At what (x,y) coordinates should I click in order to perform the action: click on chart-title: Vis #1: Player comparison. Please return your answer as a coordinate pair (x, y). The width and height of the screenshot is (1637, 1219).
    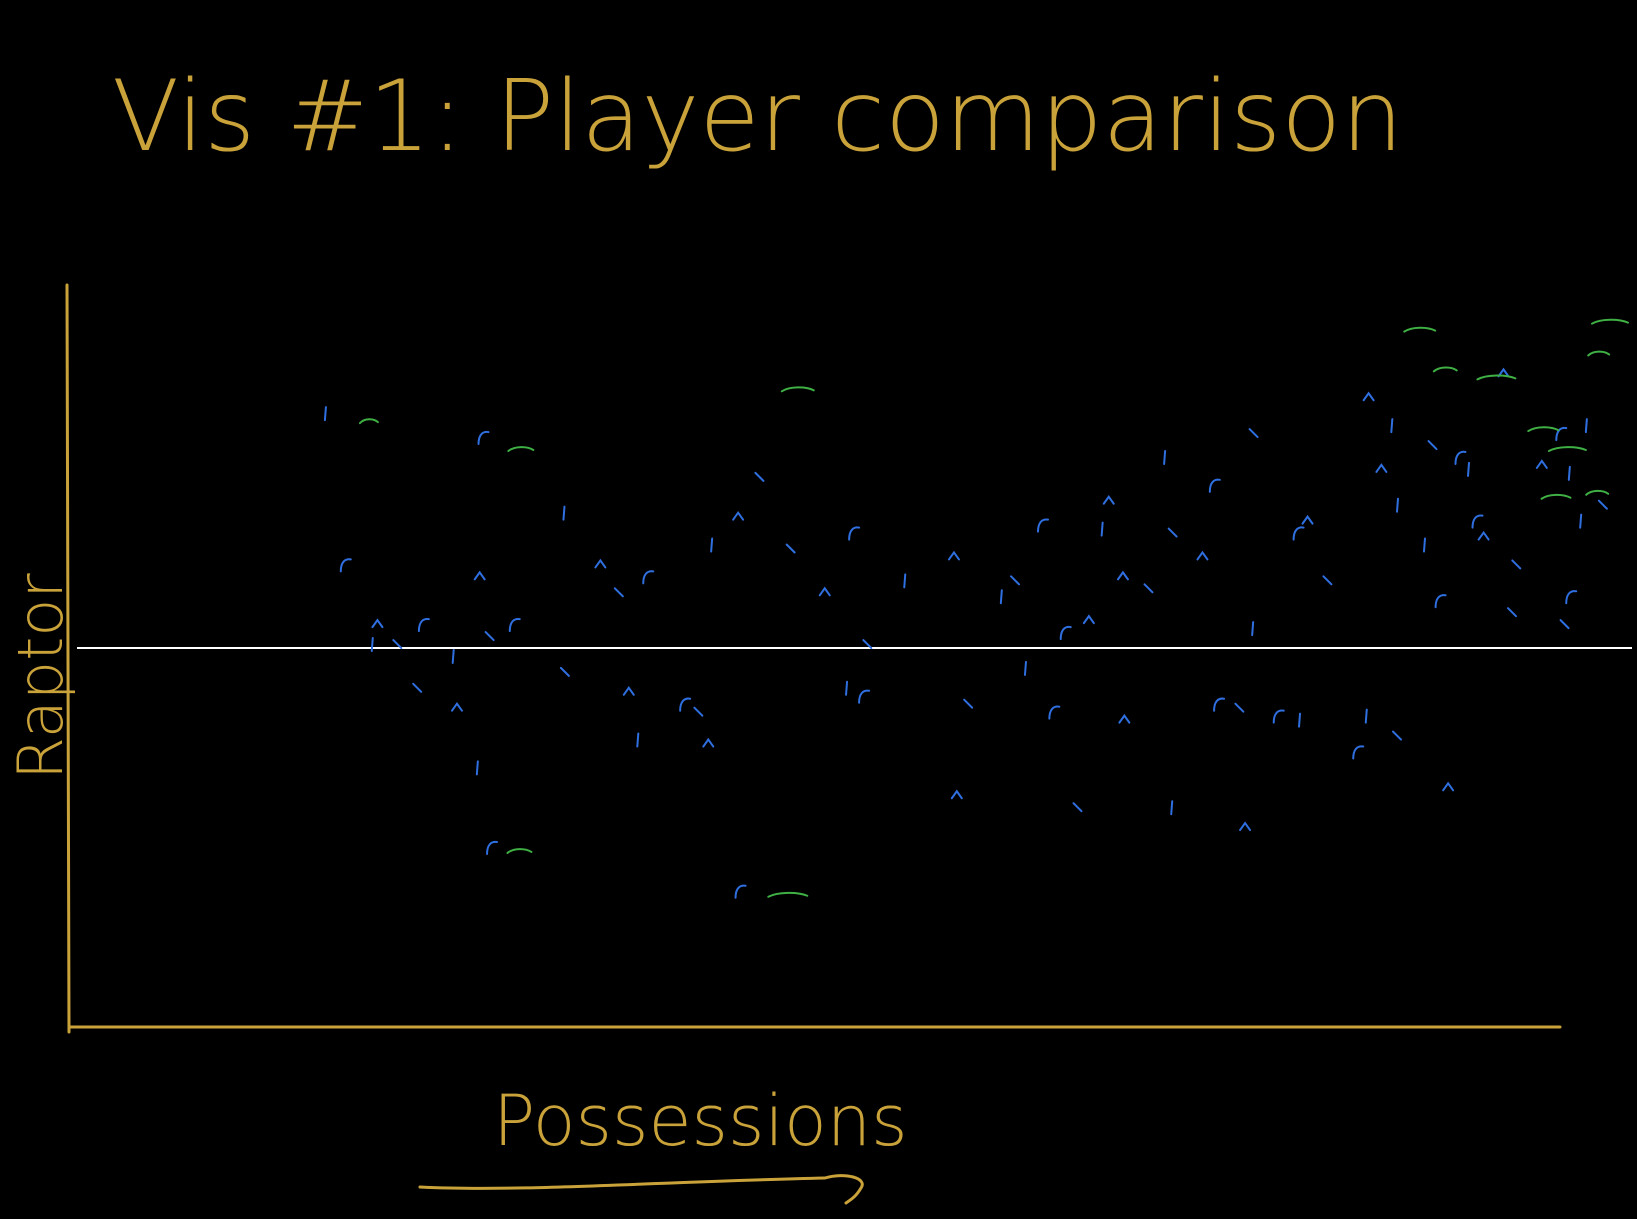
    Looking at the image, I should click on (757, 117).